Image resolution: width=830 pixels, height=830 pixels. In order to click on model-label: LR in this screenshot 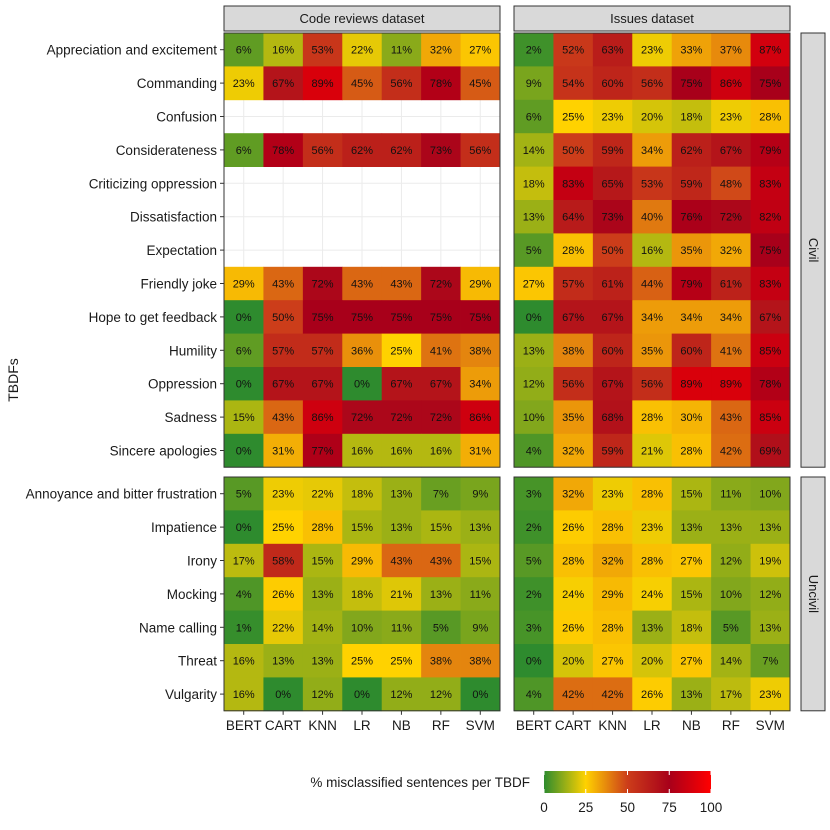, I will do `click(652, 725)`.